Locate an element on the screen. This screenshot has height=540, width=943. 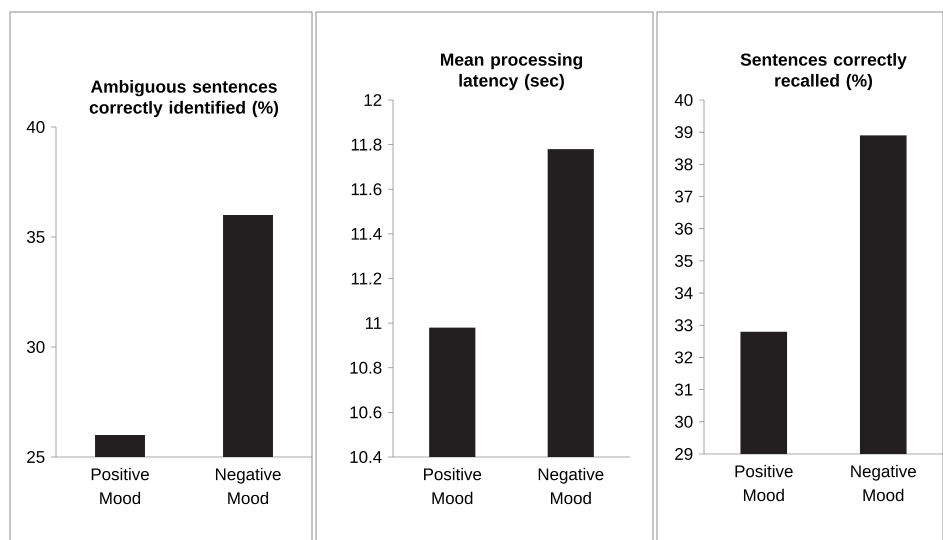
y-tick-label: 10.8 is located at coordinates (366, 368).